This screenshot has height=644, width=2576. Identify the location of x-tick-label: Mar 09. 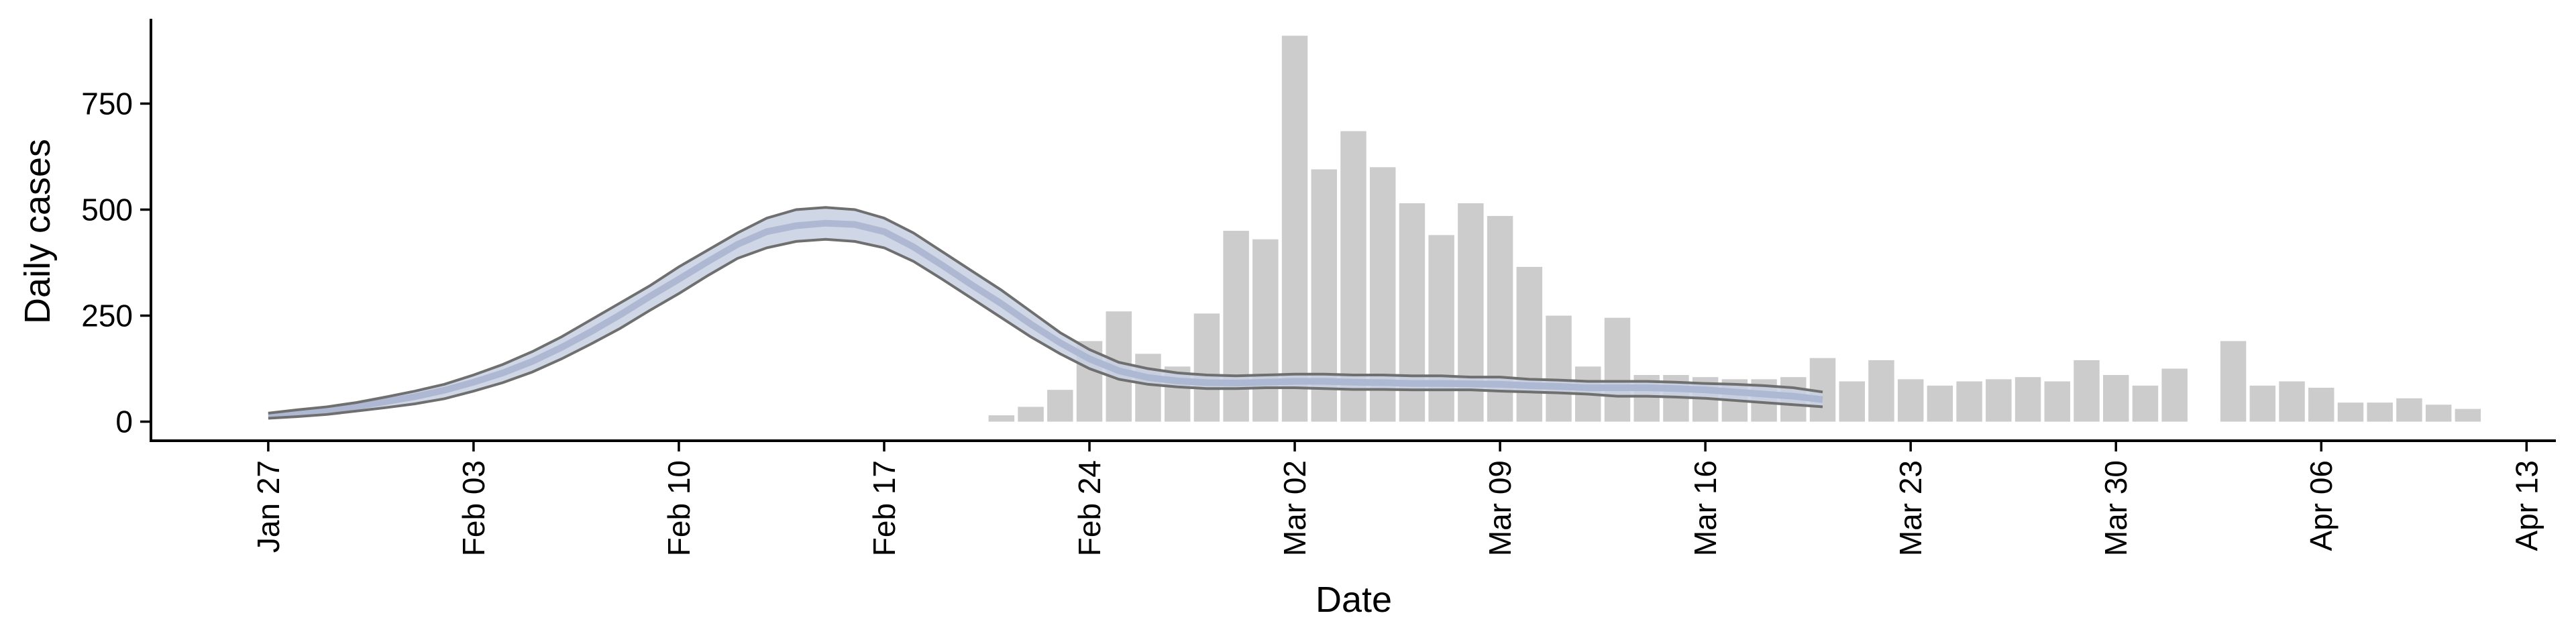
(1500, 508).